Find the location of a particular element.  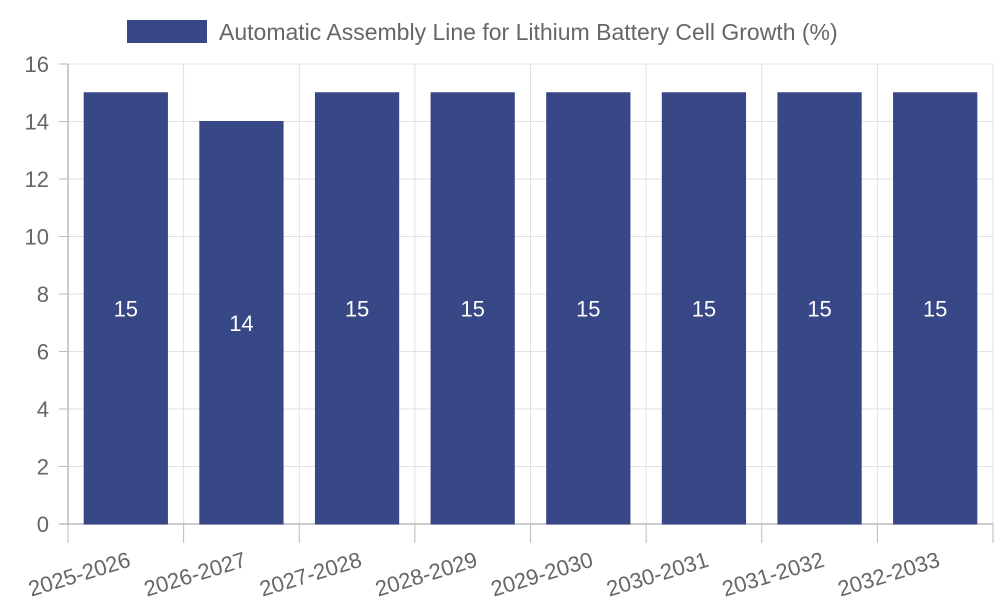

legend-swatch is located at coordinates (167, 31).